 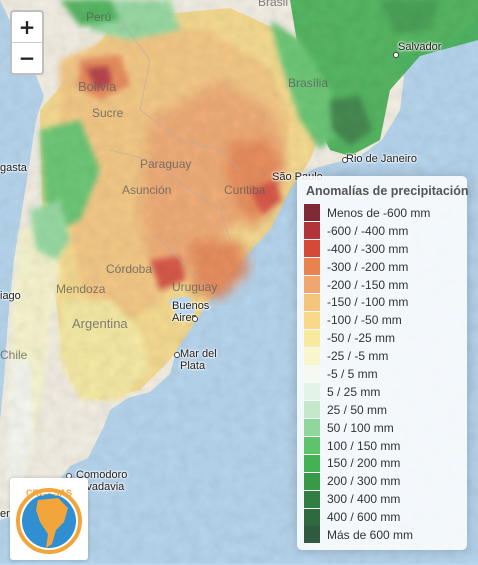 I want to click on legend-item: -150 / -100 mm, so click(x=382, y=302).